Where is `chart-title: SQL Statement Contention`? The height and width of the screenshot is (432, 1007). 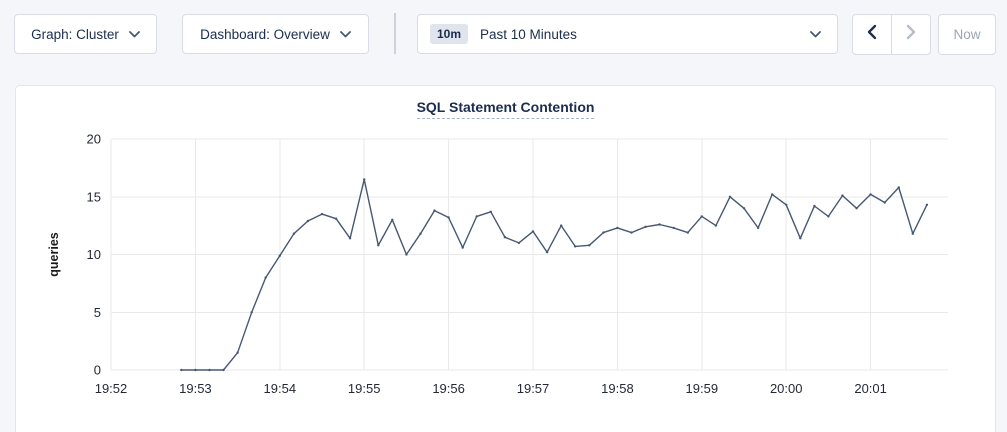 chart-title: SQL Statement Contention is located at coordinates (505, 109).